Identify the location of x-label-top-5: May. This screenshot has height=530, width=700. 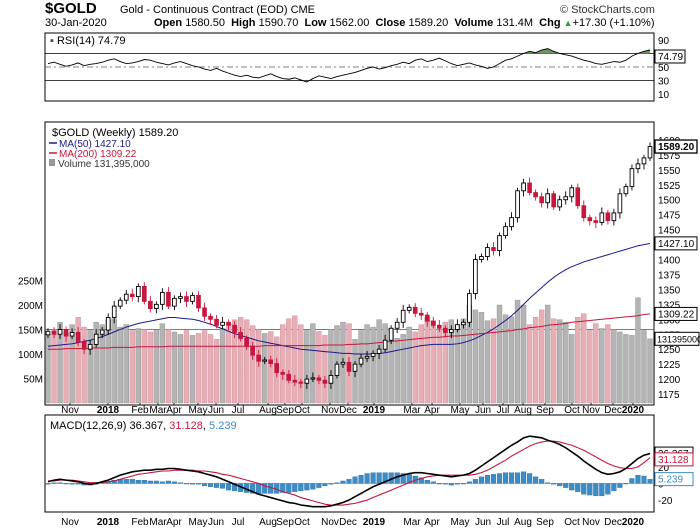
(198, 410).